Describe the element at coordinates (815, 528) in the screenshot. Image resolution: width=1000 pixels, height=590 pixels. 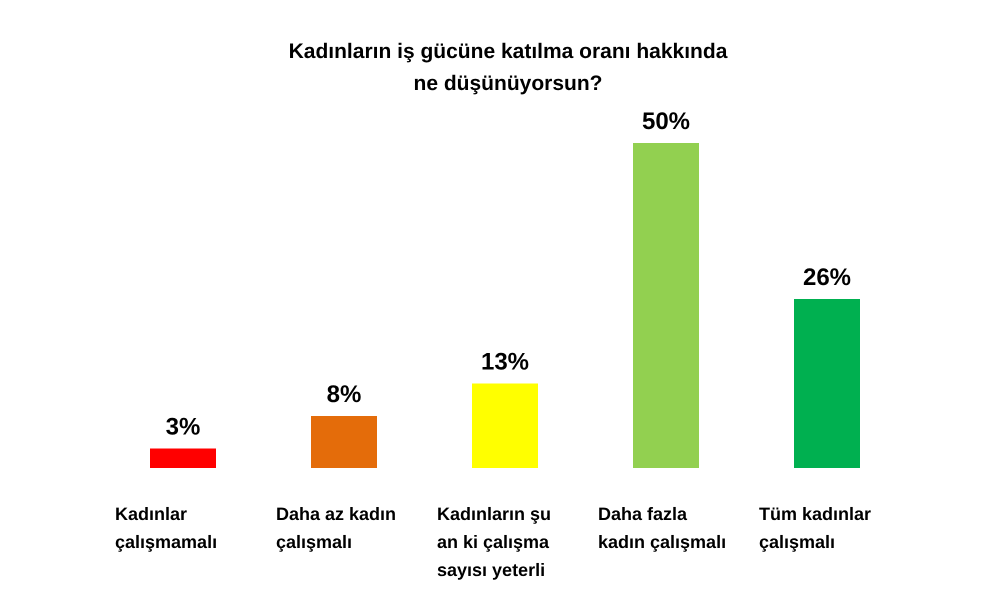
I see `x-tick-label: Tüm kadınlar çalışmalı` at that location.